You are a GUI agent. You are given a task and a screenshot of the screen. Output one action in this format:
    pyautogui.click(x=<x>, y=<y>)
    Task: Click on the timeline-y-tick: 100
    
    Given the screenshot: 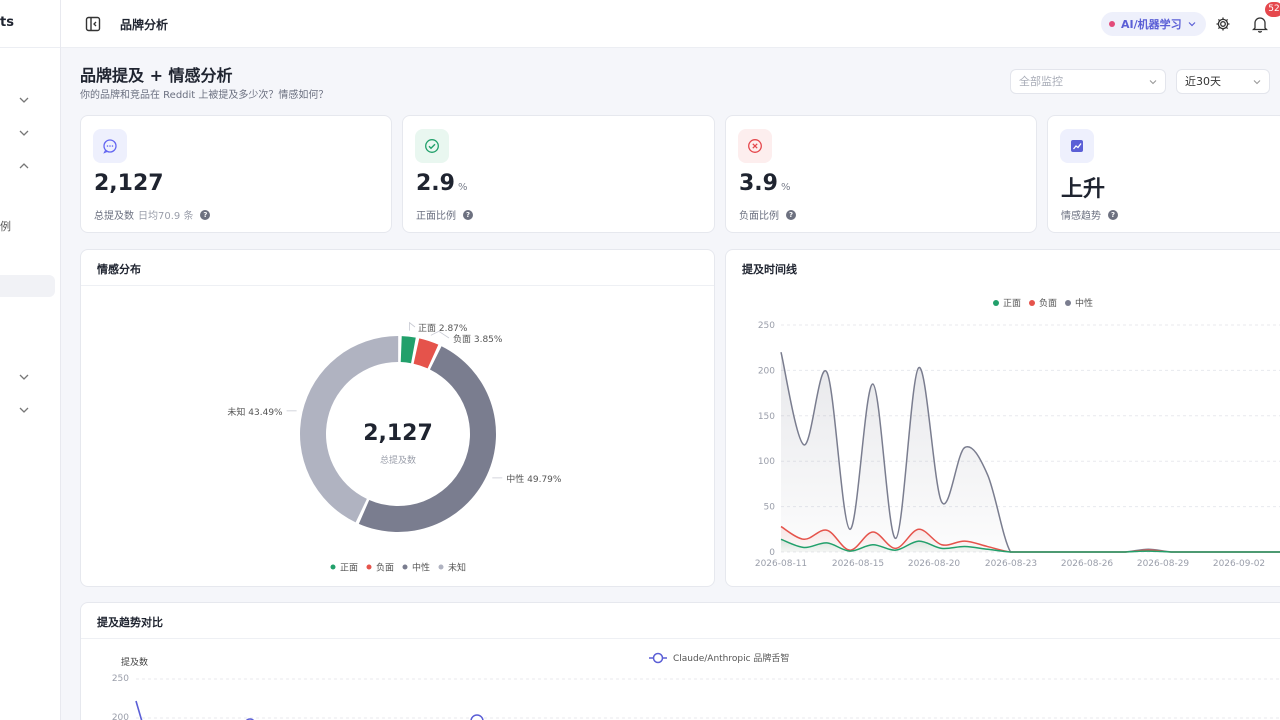 What is the action you would take?
    pyautogui.click(x=766, y=462)
    